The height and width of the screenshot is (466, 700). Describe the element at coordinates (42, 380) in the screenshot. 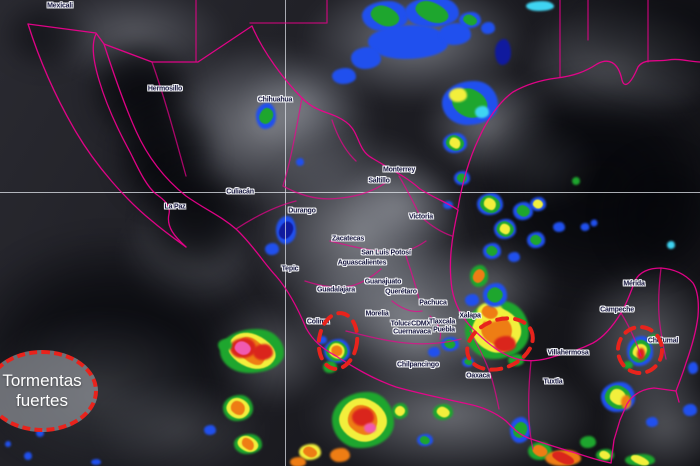

I see `storm-warning-text-line1: Tormentas` at that location.